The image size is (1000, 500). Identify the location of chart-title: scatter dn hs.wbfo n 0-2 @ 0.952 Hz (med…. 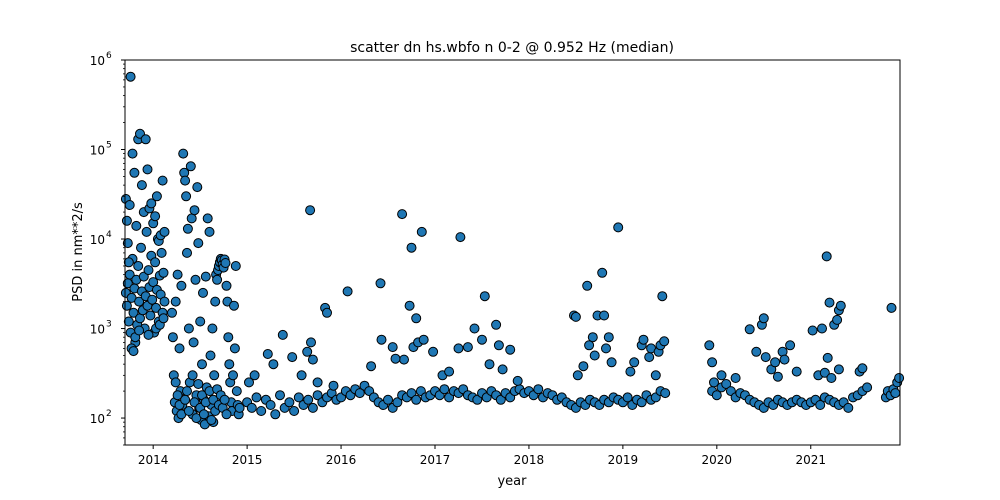
(512, 48).